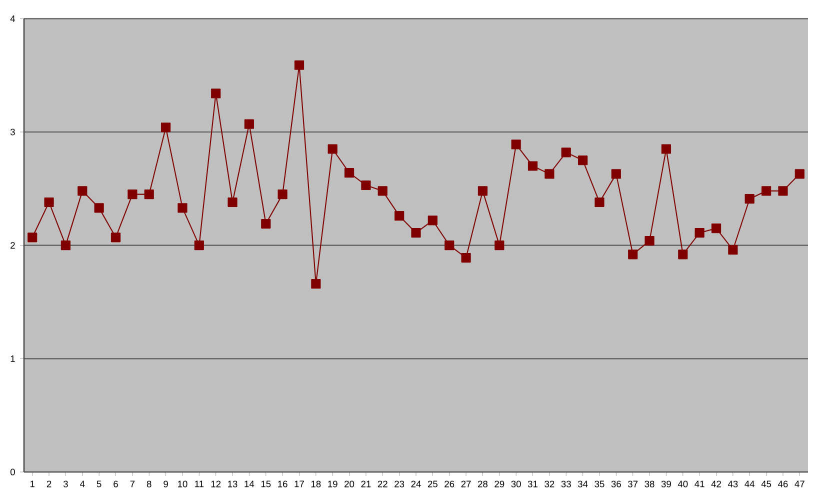 Image resolution: width=814 pixels, height=492 pixels. I want to click on x-tick-label: 17, so click(299, 484).